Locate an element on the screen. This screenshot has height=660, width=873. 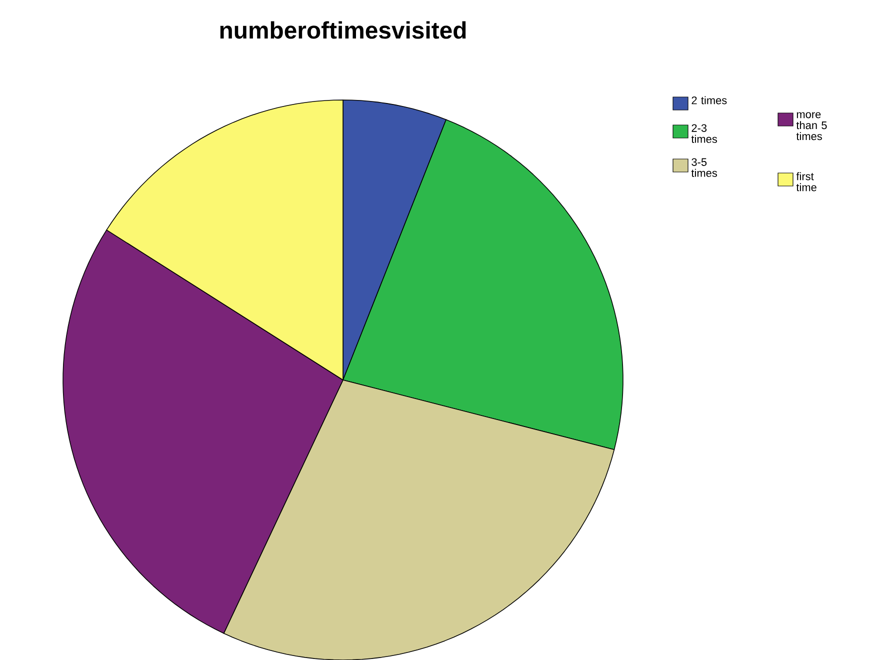
legend-label: first time is located at coordinates (806, 182).